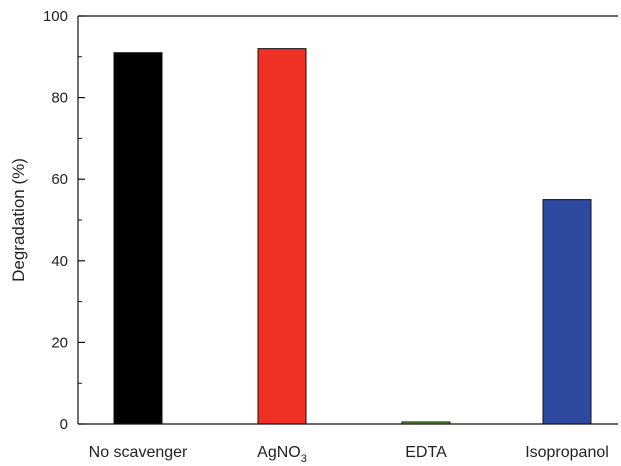 The height and width of the screenshot is (466, 621). What do you see at coordinates (426, 452) in the screenshot?
I see `x-category-label: EDTA` at bounding box center [426, 452].